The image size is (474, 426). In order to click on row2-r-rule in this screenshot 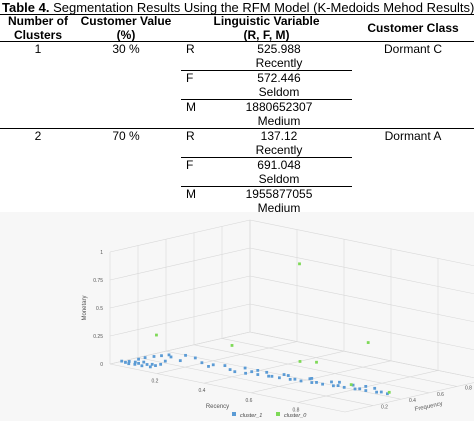, I will do `click(266, 157)`.